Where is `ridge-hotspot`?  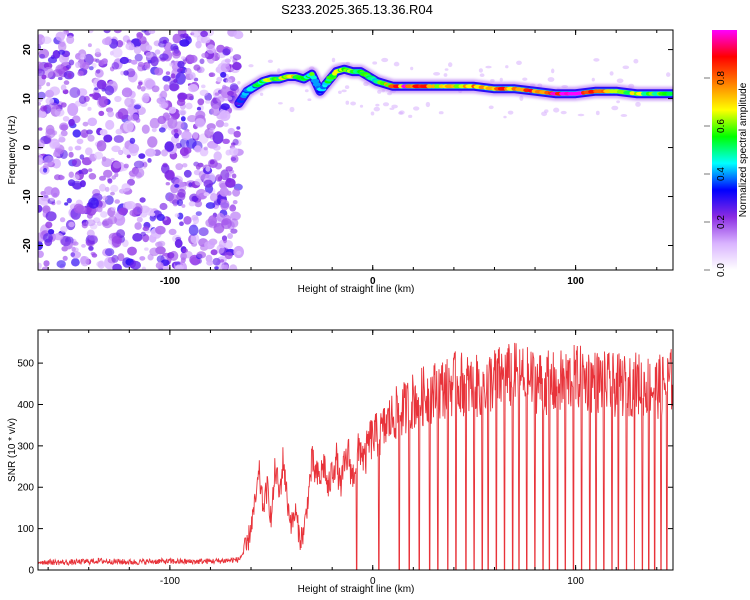 ridge-hotspot is located at coordinates (669, 93).